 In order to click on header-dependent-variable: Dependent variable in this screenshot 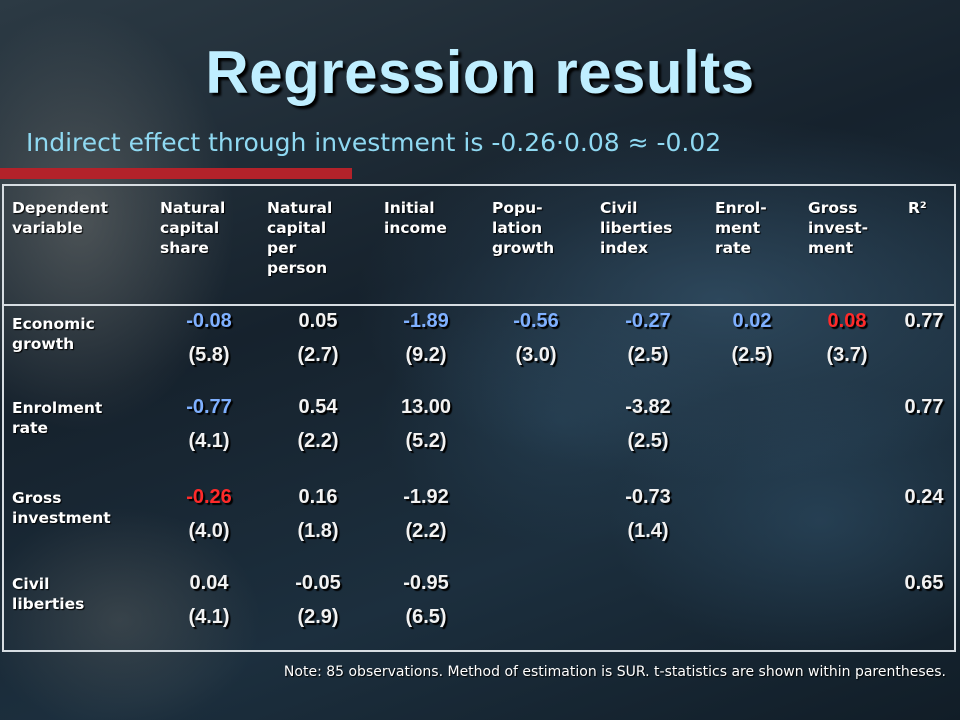, I will do `click(60, 218)`.